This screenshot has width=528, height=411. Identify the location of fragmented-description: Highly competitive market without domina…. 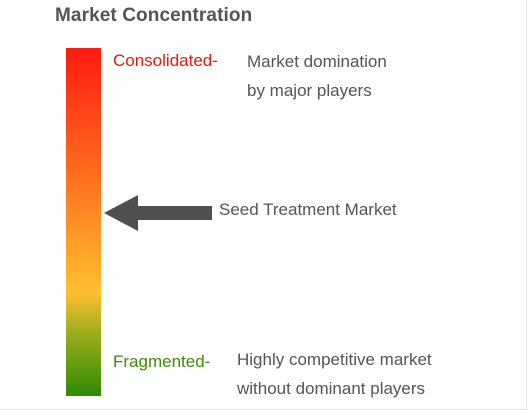
(334, 374).